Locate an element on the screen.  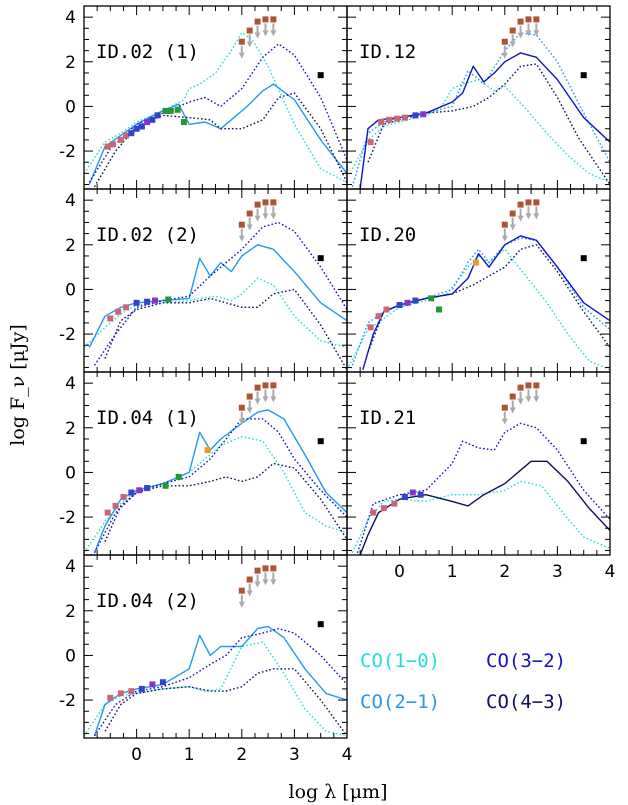
panel-id-20: ID.20 is located at coordinates (478, 280).